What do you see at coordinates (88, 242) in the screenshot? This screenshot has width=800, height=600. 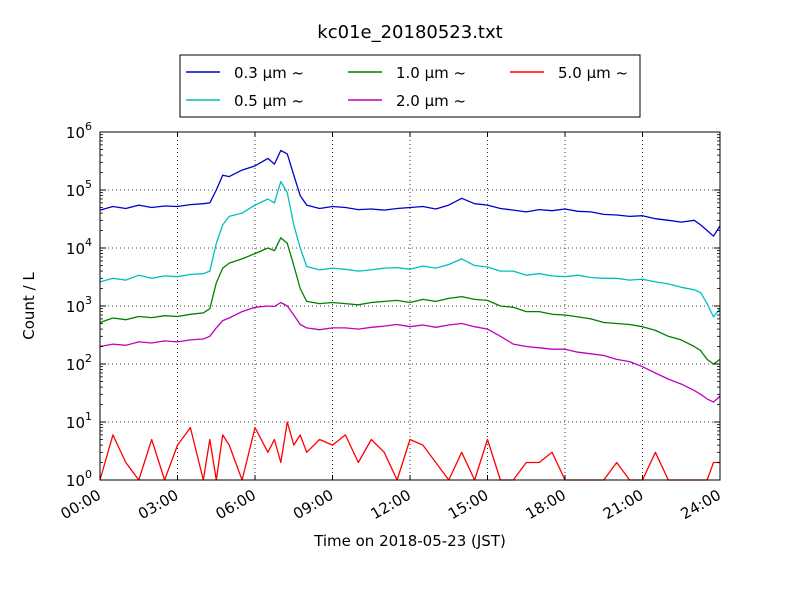 I see `y-tick-label-exponent: 4` at bounding box center [88, 242].